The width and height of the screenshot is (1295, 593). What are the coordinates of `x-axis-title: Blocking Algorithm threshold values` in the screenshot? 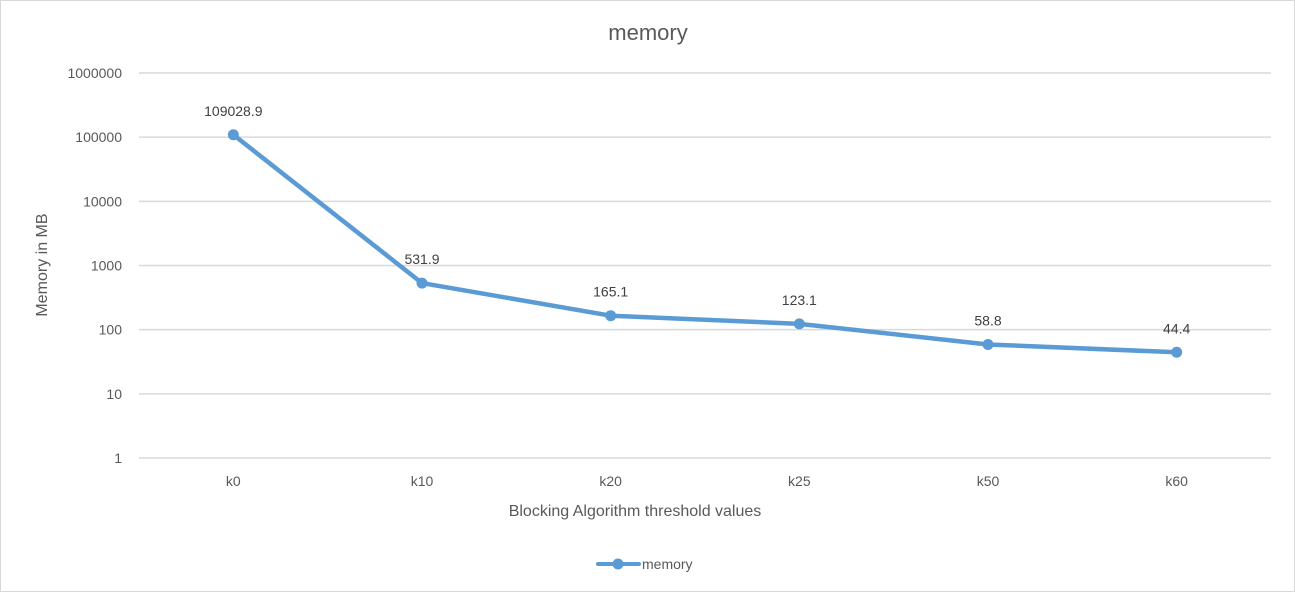 It's located at (635, 511).